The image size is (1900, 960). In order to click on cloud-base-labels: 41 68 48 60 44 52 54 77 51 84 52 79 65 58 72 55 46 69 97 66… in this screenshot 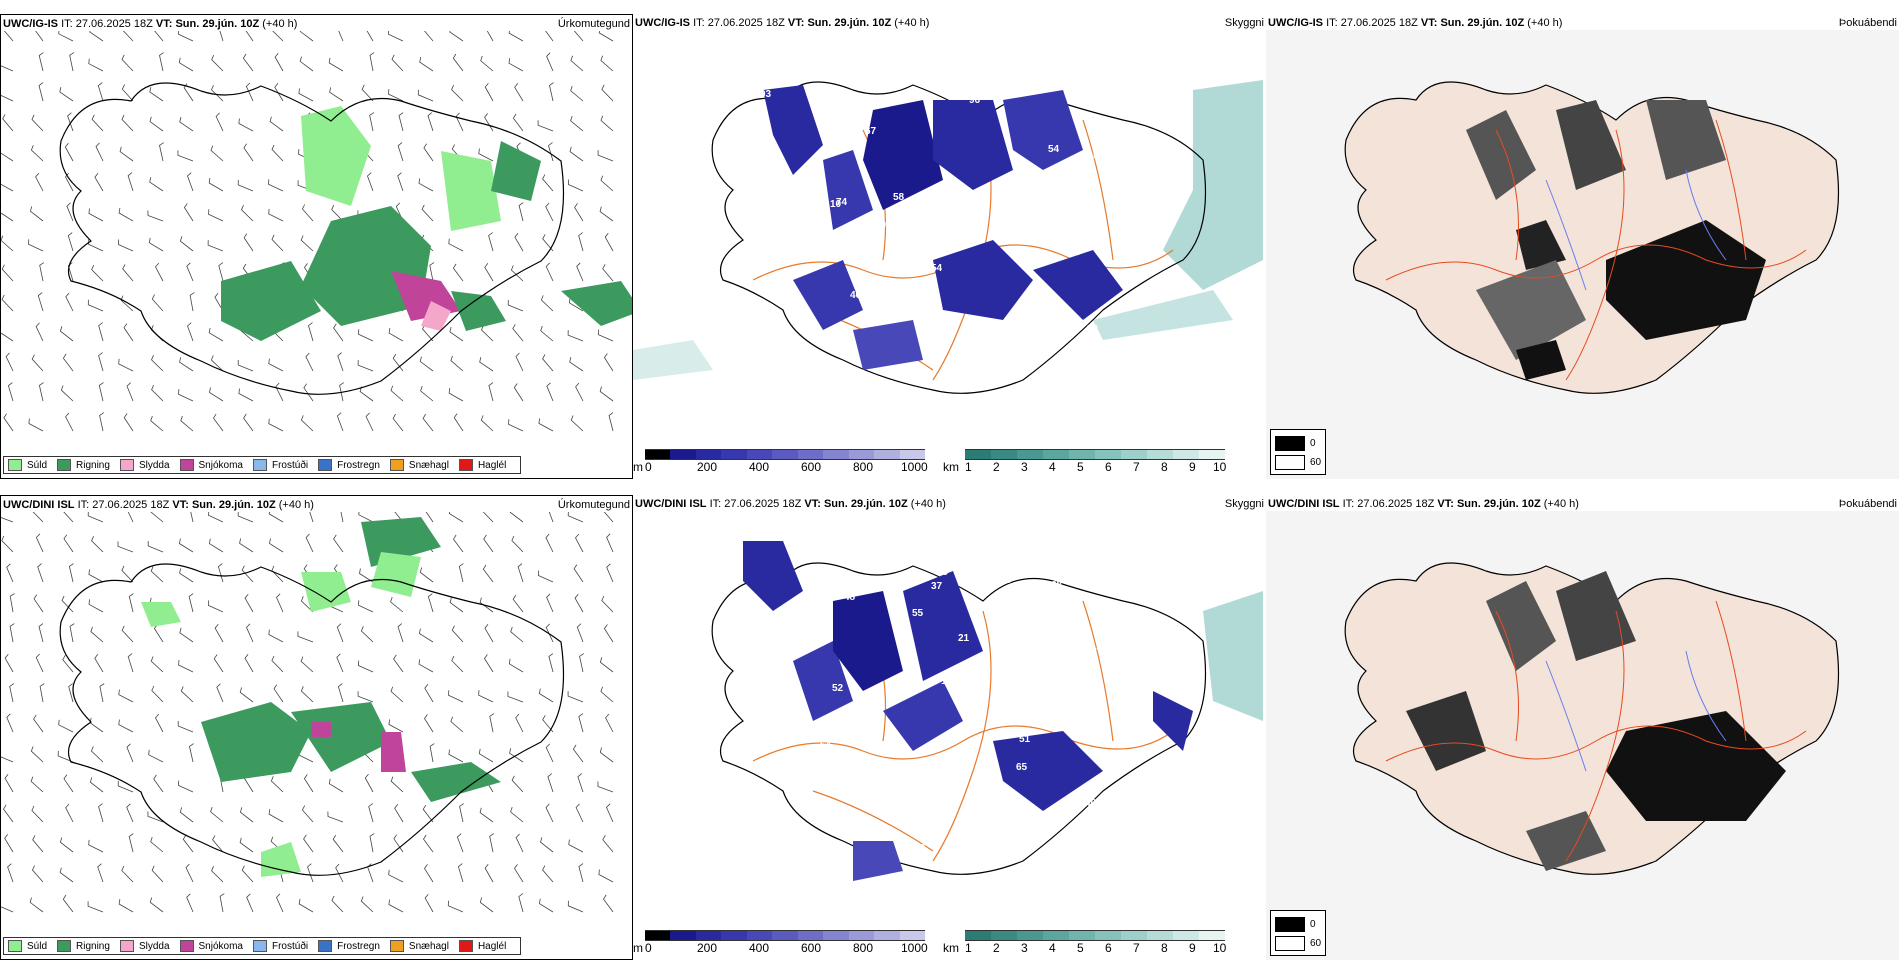, I will do `click(927, 710)`.